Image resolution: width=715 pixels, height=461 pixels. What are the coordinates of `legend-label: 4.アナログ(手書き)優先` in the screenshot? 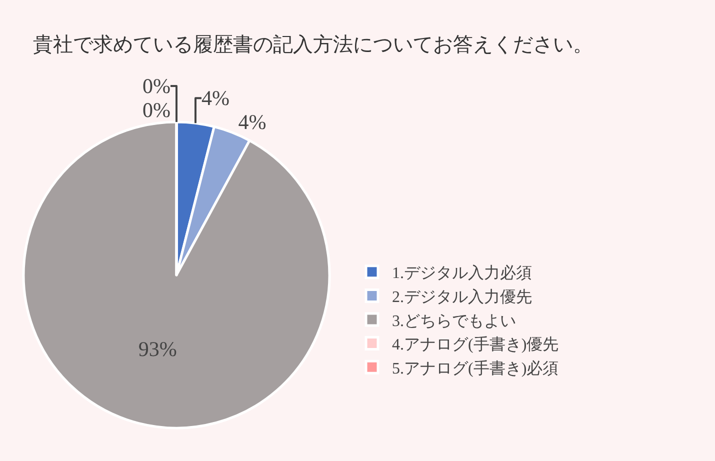 It's located at (475, 345).